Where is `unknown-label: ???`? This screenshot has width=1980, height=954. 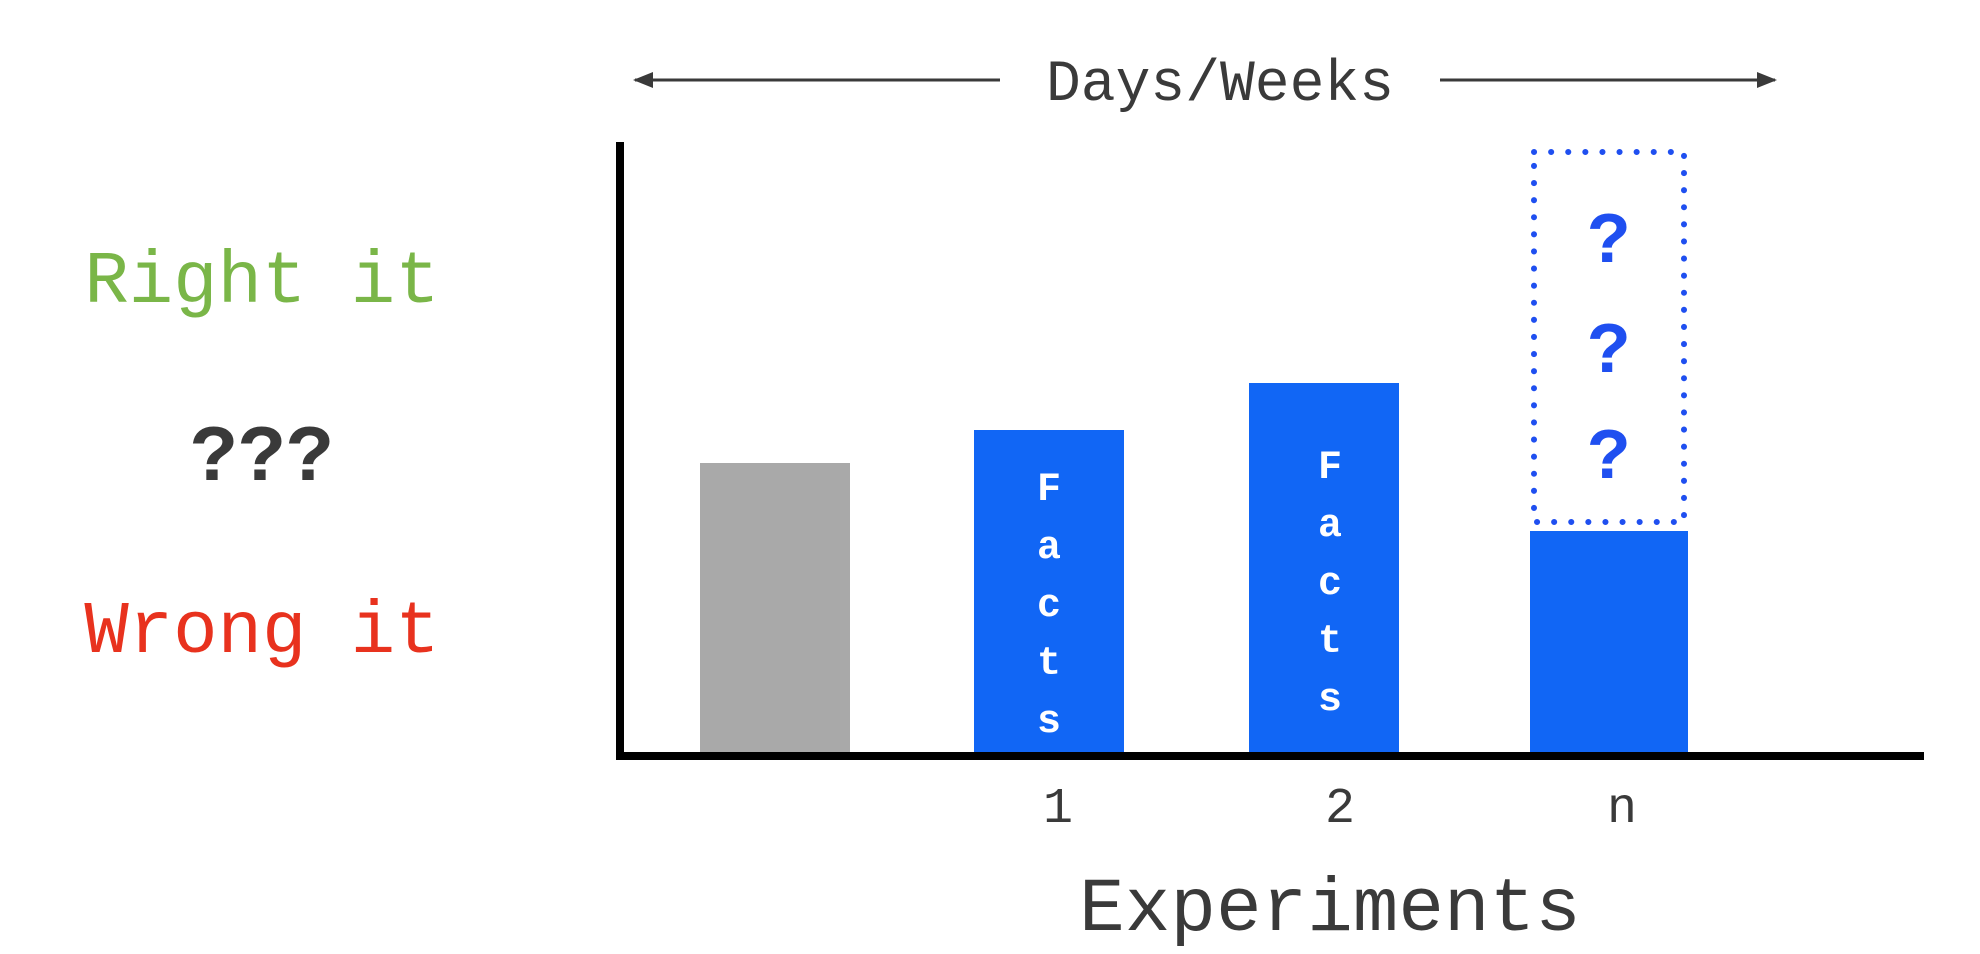 unknown-label: ??? is located at coordinates (262, 459).